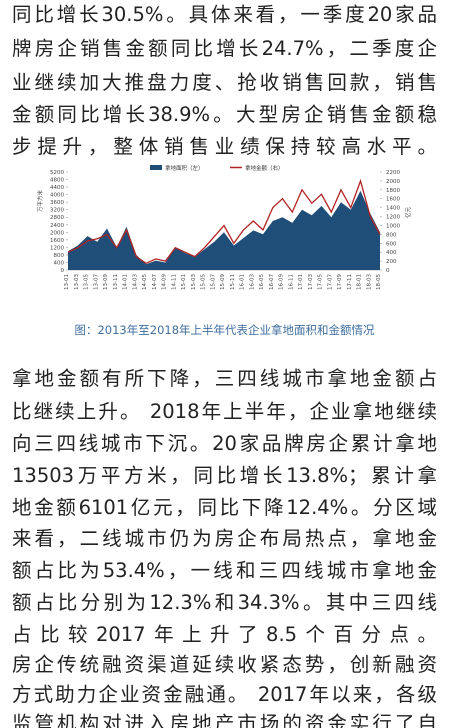 The width and height of the screenshot is (449, 728). What do you see at coordinates (57, 173) in the screenshot?
I see `y-tick-label: 5200` at bounding box center [57, 173].